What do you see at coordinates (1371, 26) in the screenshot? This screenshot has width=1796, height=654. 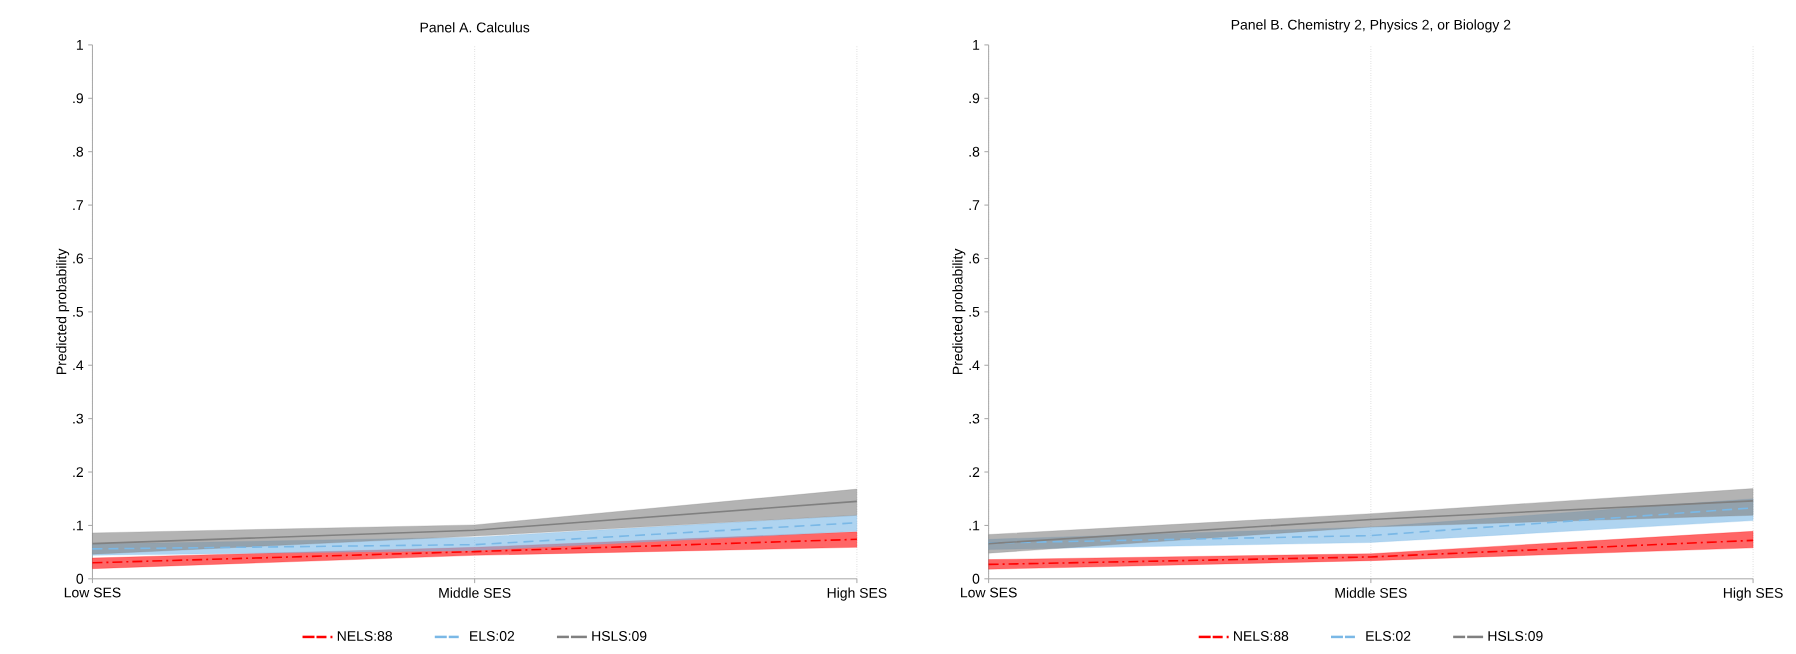 I see `chart-title: Panel B. Chemistry 2, Physics 2, or Biology 2` at bounding box center [1371, 26].